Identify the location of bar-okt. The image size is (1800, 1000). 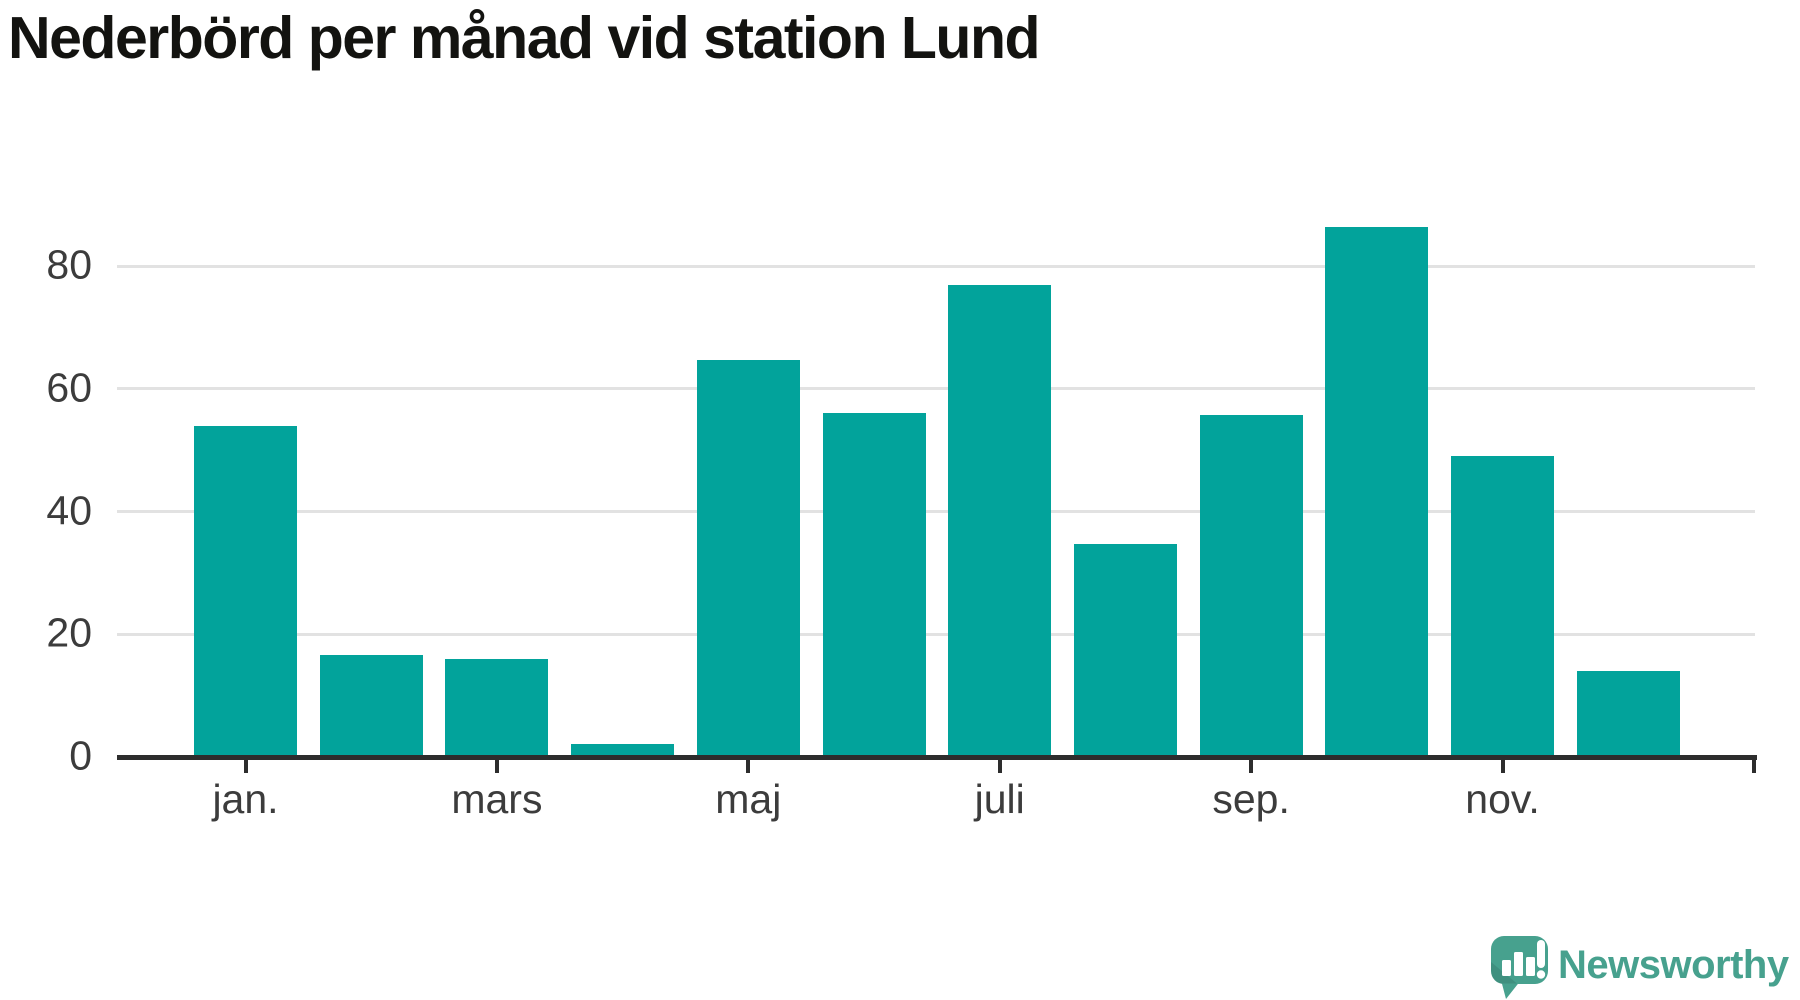
(1377, 491).